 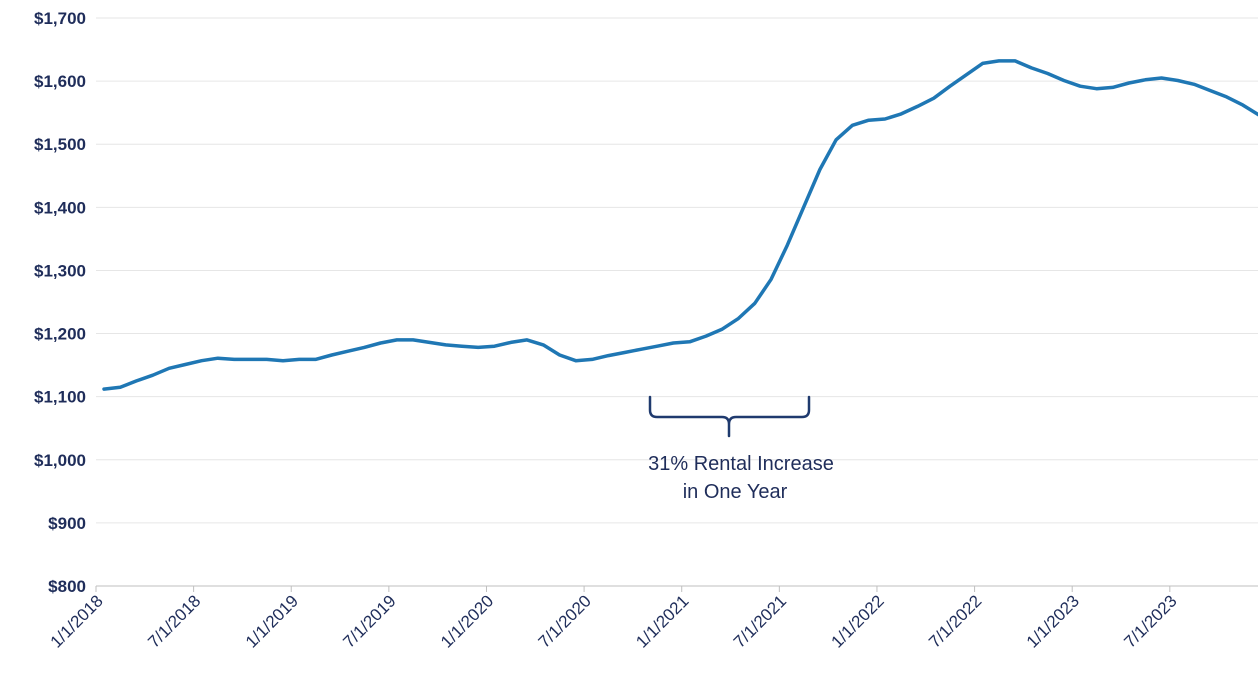 What do you see at coordinates (60, 144) in the screenshot?
I see `y-tick-label: $1,500` at bounding box center [60, 144].